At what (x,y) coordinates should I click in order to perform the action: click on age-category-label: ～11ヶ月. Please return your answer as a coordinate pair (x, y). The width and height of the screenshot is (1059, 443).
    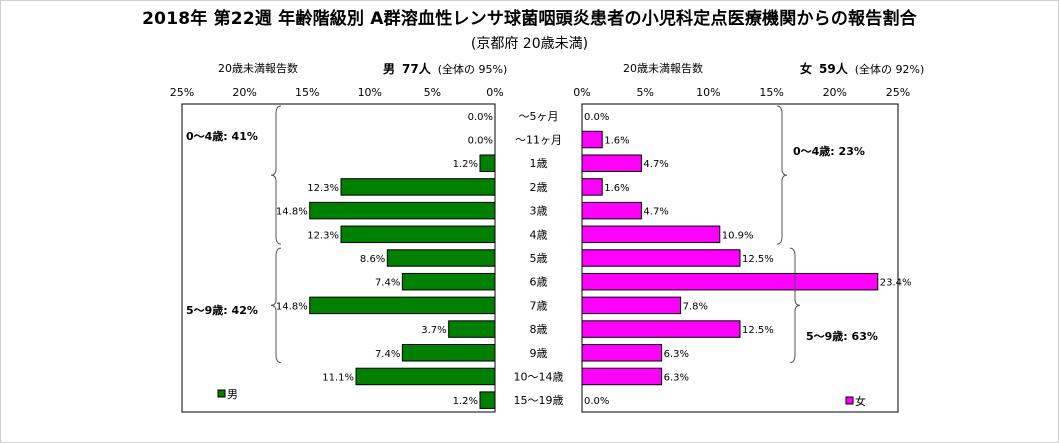
    Looking at the image, I should click on (538, 140).